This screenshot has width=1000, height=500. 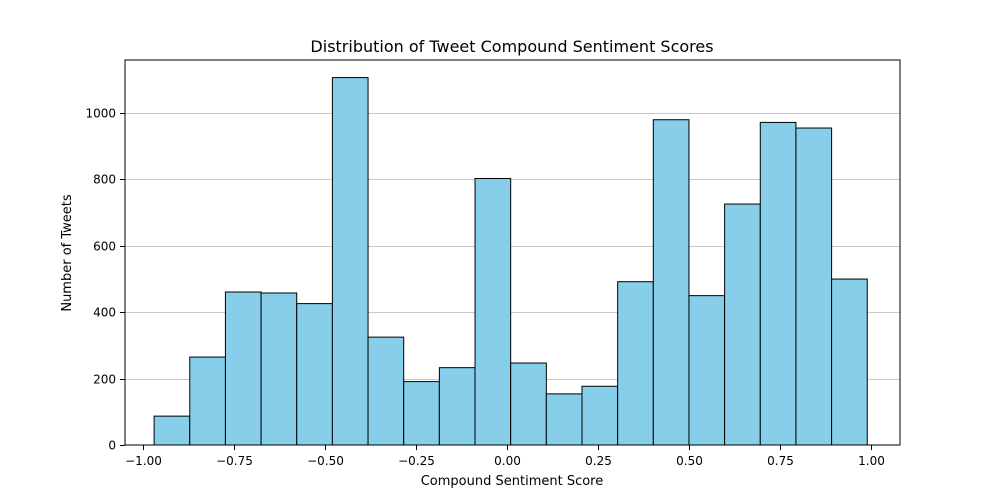 What do you see at coordinates (143, 461) in the screenshot?
I see `x-tick-label: −1.00` at bounding box center [143, 461].